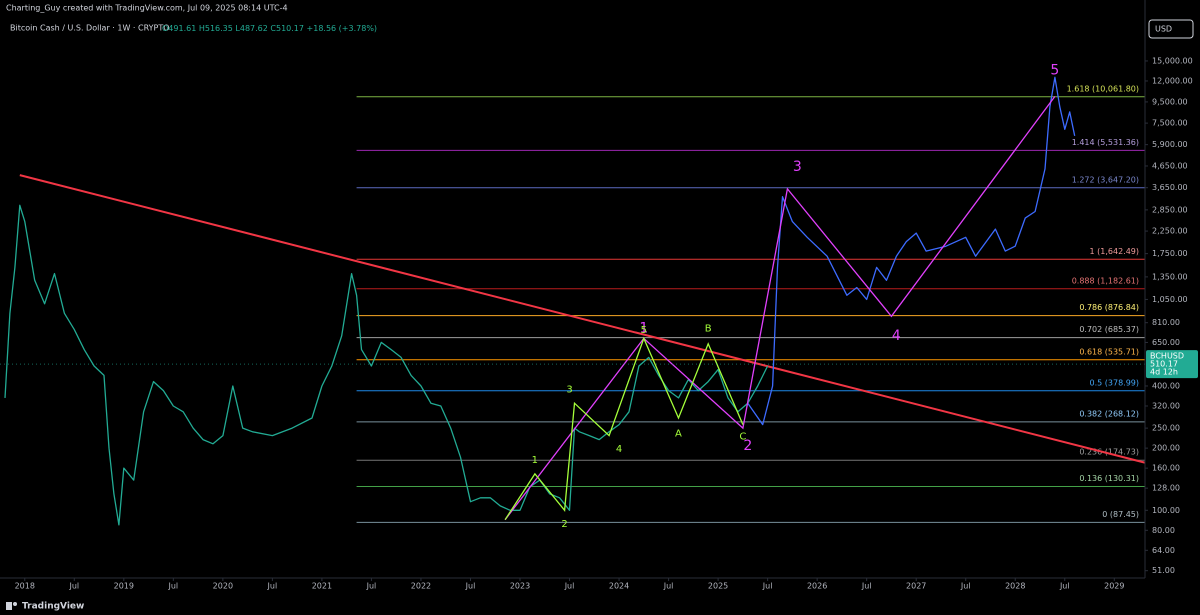 This screenshot has height=615, width=1200. I want to click on y-tick-label: 3,650.00, so click(1170, 187).